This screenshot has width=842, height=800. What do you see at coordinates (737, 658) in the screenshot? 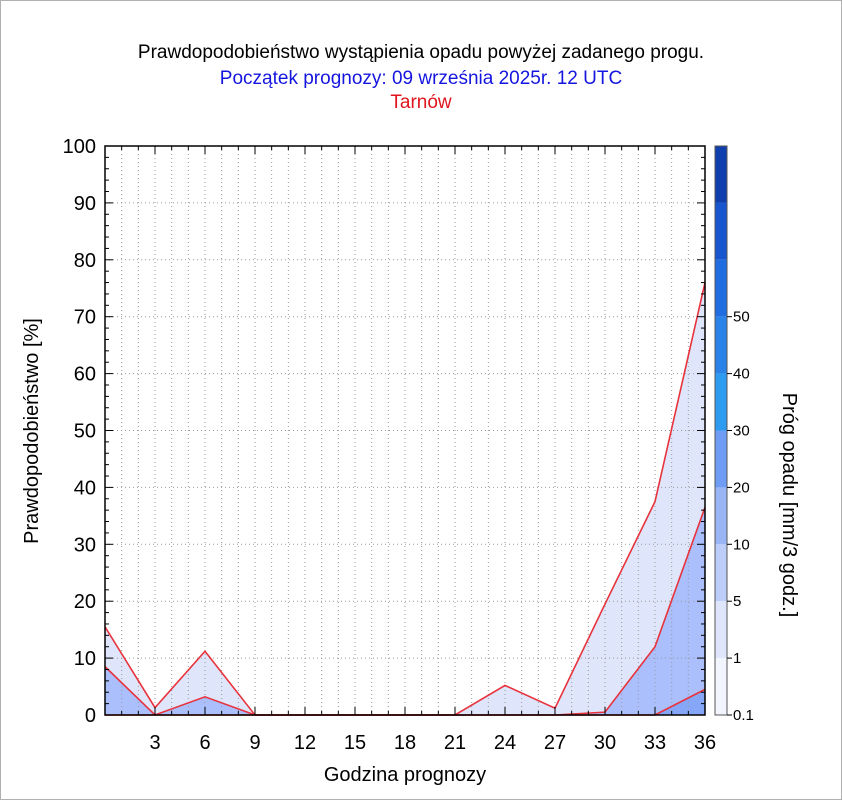
I see `colorbar-tick-label: 1` at bounding box center [737, 658].